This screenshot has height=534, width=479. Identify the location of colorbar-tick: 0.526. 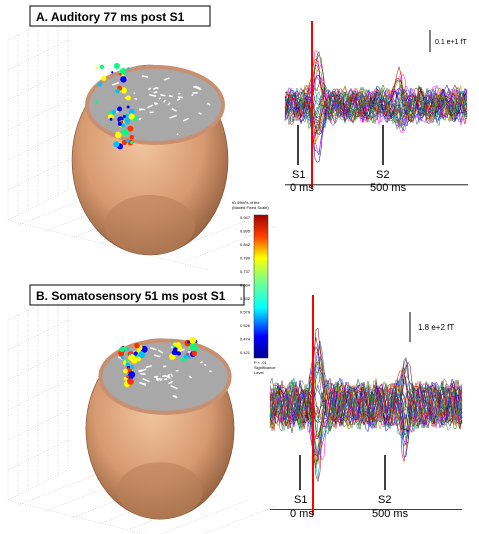
(245, 325).